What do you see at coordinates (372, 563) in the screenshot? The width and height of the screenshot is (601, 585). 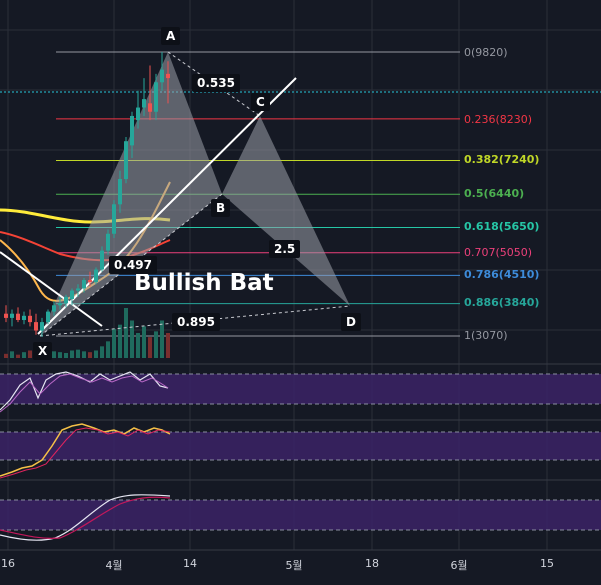 I see `x-tick-label: 18` at bounding box center [372, 563].